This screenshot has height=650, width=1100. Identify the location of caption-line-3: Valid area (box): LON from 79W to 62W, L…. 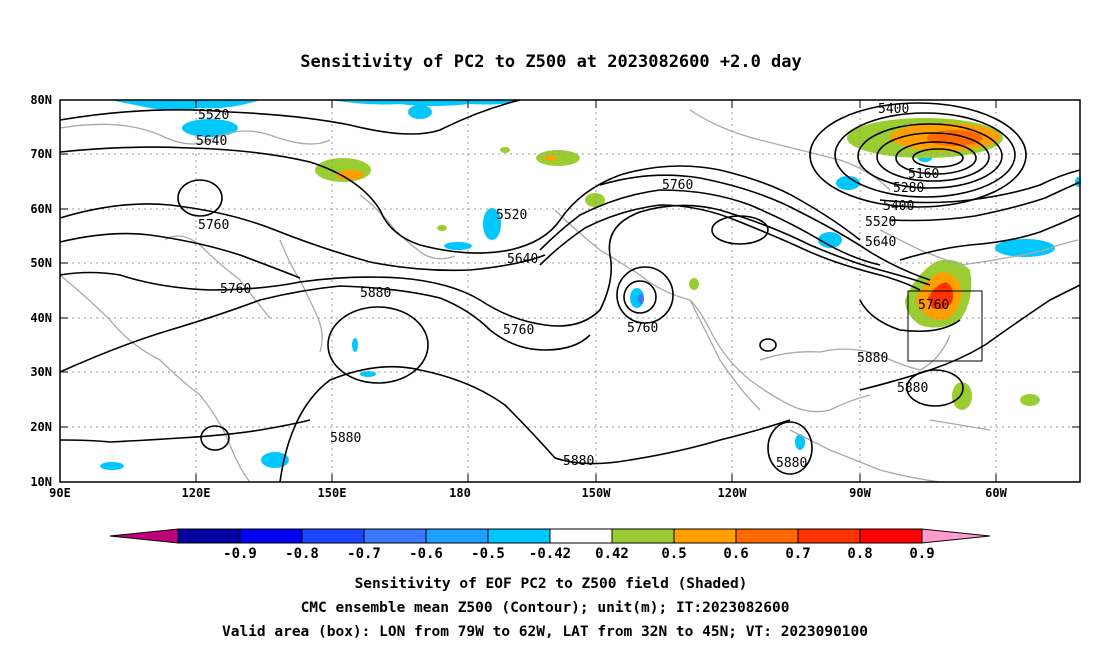
(545, 632).